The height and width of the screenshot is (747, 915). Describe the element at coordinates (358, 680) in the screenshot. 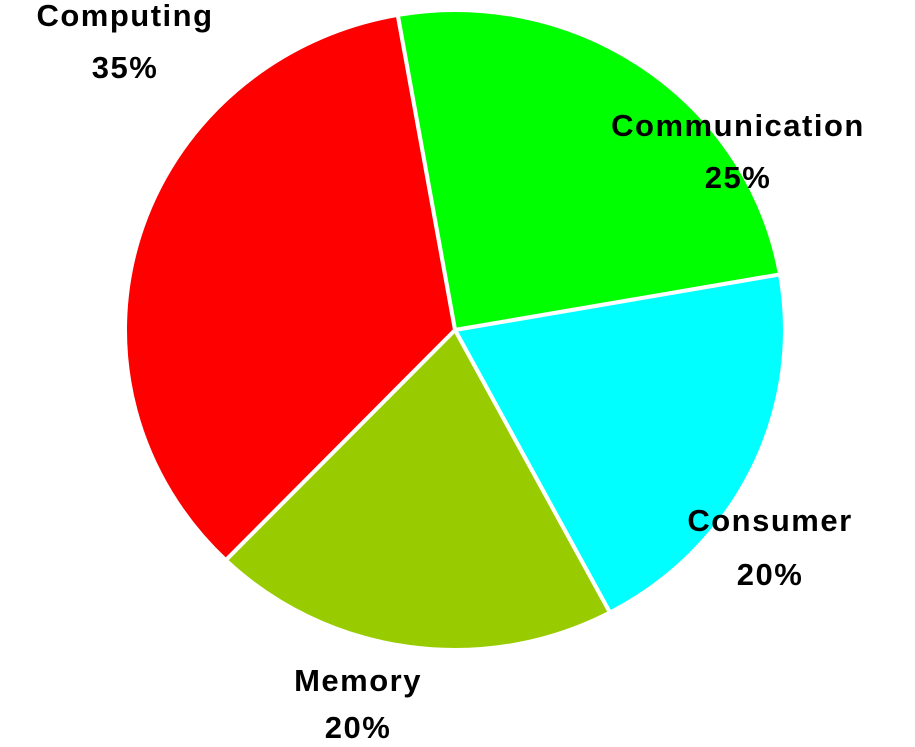

I see `slice-label: Memory` at that location.